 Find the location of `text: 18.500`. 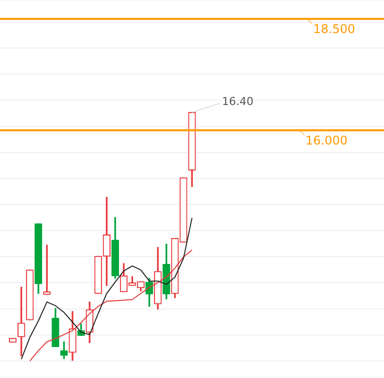

text: 18.500 is located at coordinates (334, 29).